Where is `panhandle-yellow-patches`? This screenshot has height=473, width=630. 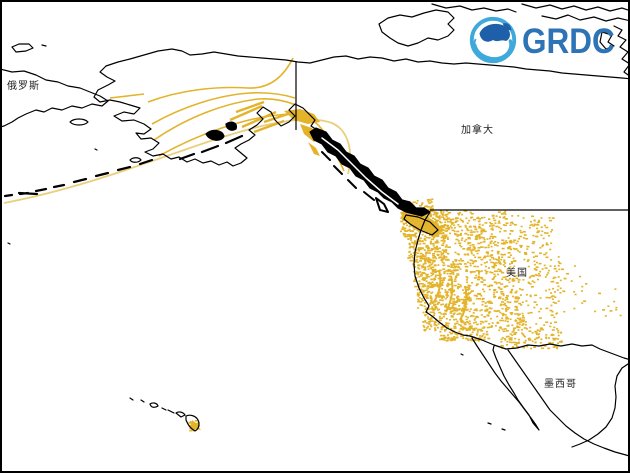 panhandle-yellow-patches is located at coordinates (302, 132).